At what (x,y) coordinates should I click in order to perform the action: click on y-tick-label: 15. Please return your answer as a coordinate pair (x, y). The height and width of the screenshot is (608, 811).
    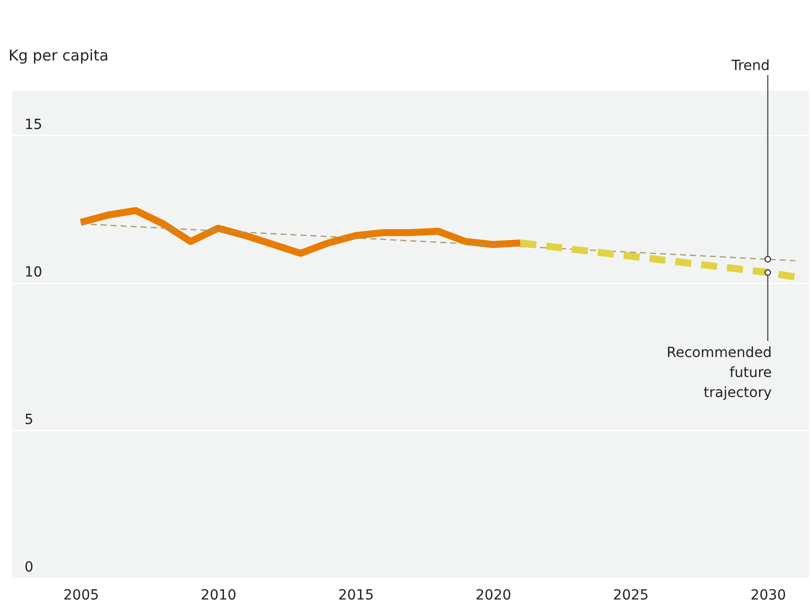
    Looking at the image, I should click on (33, 124).